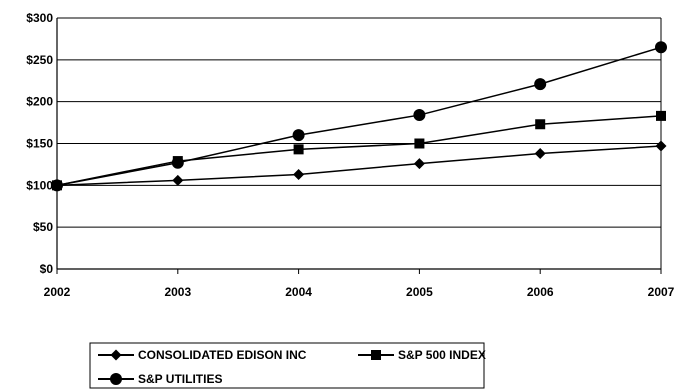 This screenshot has height=390, width=677. What do you see at coordinates (359, 292) in the screenshot?
I see `x-axis-tick-labels: 2002 2003 2004 2005 2006 2007` at bounding box center [359, 292].